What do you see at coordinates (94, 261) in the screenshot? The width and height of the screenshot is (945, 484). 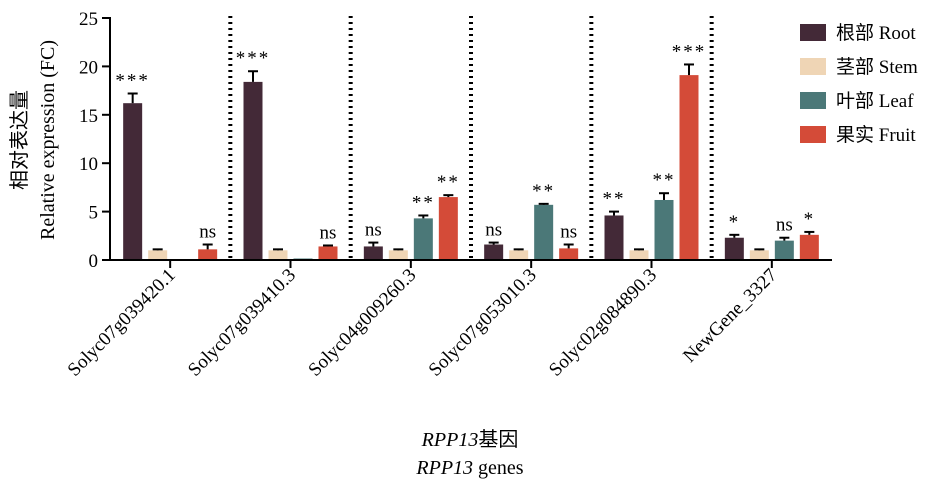 I see `y-tick-label: 0` at bounding box center [94, 261].